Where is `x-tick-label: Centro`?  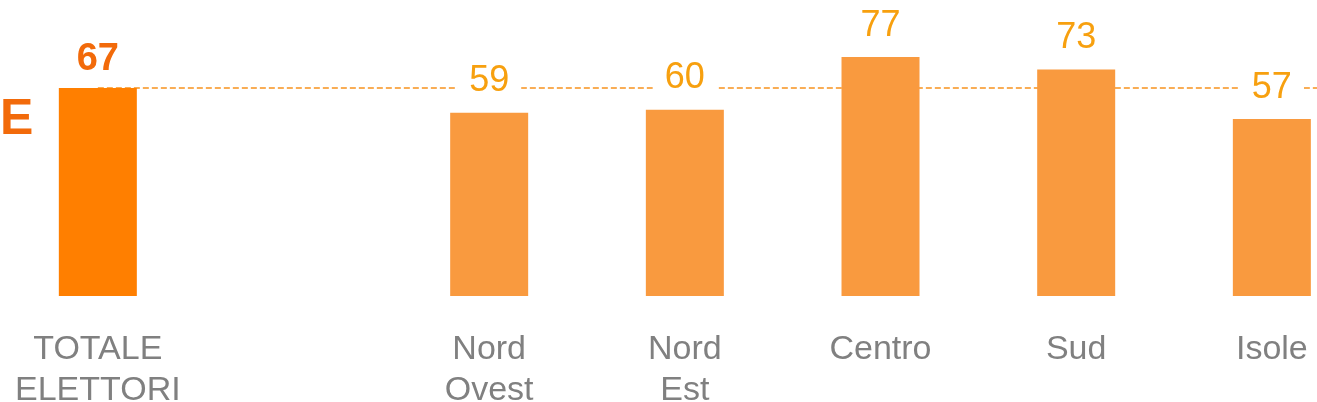 x-tick-label: Centro is located at coordinates (880, 346).